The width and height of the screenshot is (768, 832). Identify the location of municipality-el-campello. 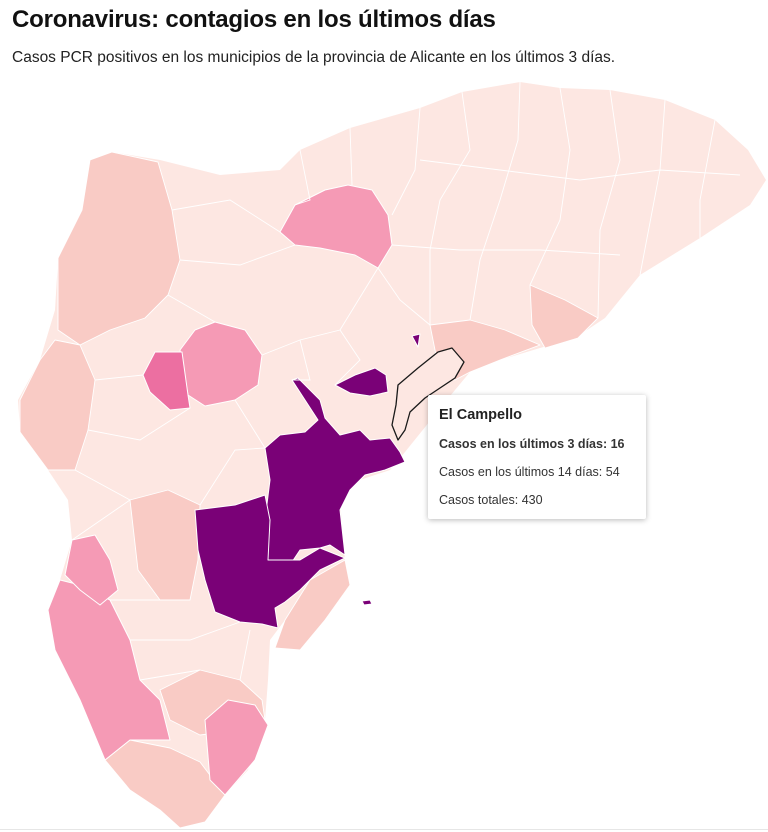
(428, 394).